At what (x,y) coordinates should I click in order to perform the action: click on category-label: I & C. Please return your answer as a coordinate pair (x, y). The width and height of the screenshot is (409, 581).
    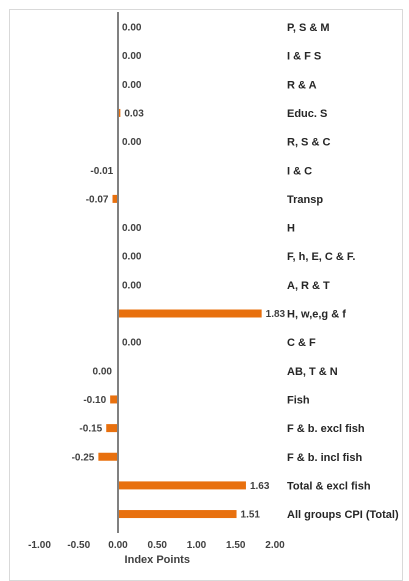
    Looking at the image, I should click on (299, 171).